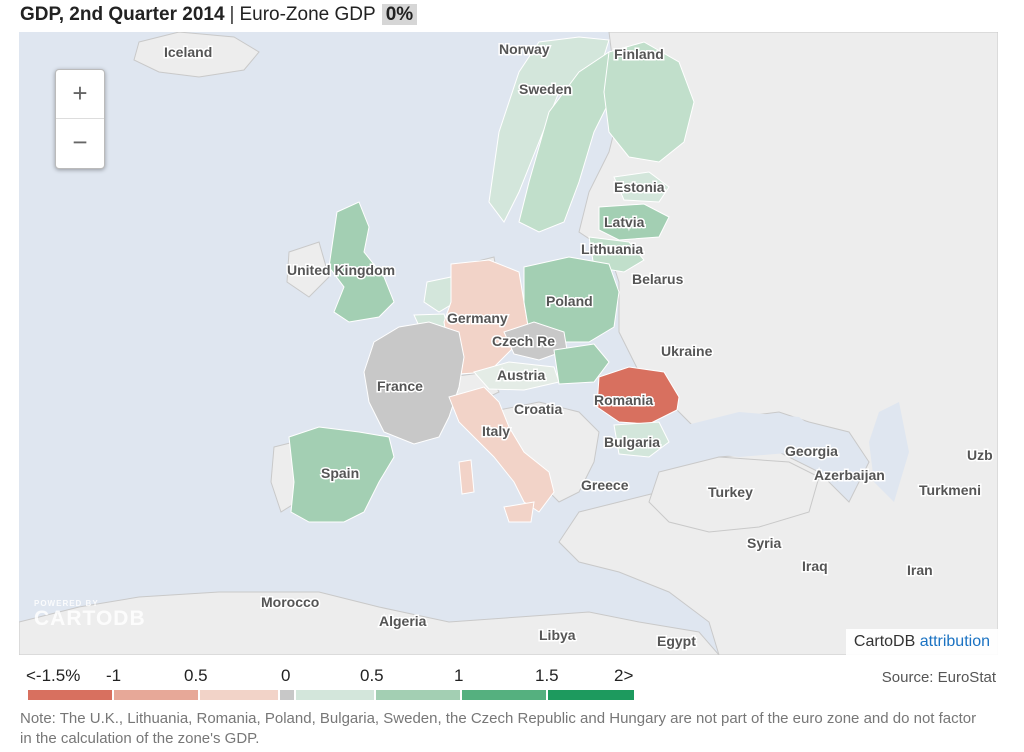 Image resolution: width=1024 pixels, height=752 pixels. Describe the element at coordinates (80, 94) in the screenshot. I see `zoom-in-button: +` at that location.